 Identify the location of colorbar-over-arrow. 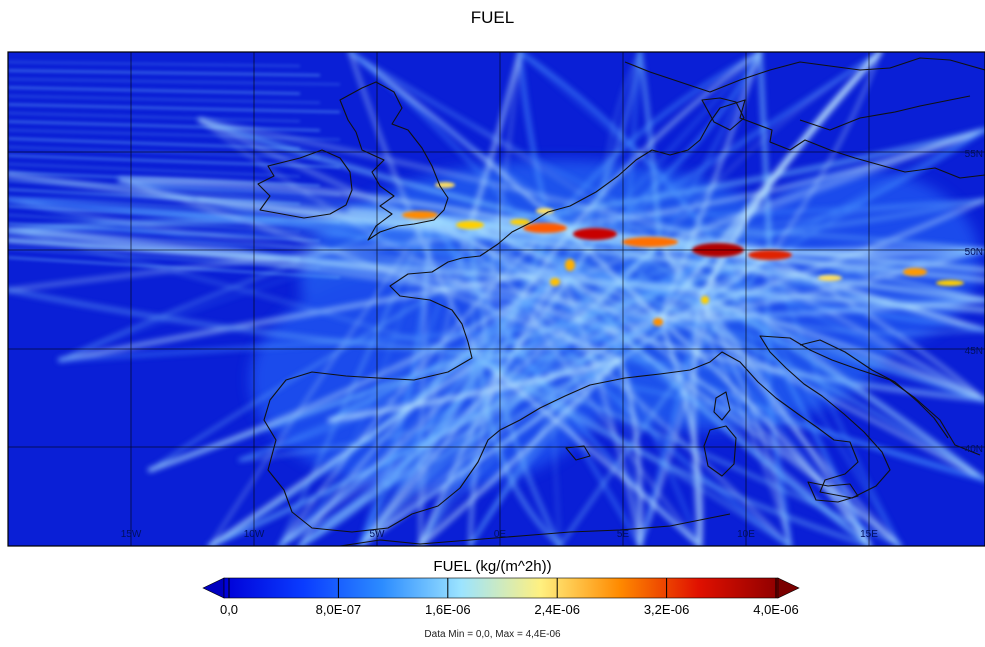
(788, 588).